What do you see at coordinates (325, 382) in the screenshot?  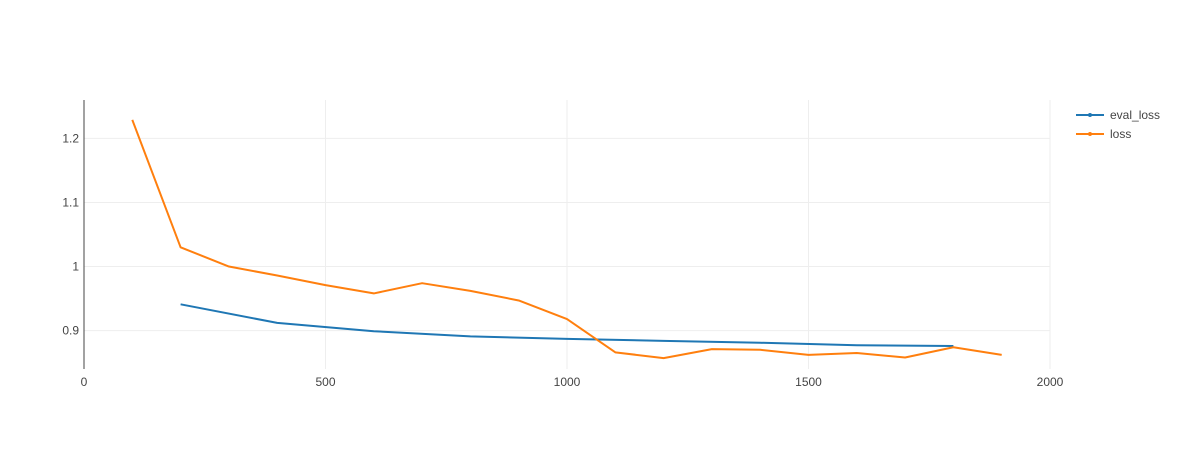 I see `x-tick-label: 500` at bounding box center [325, 382].